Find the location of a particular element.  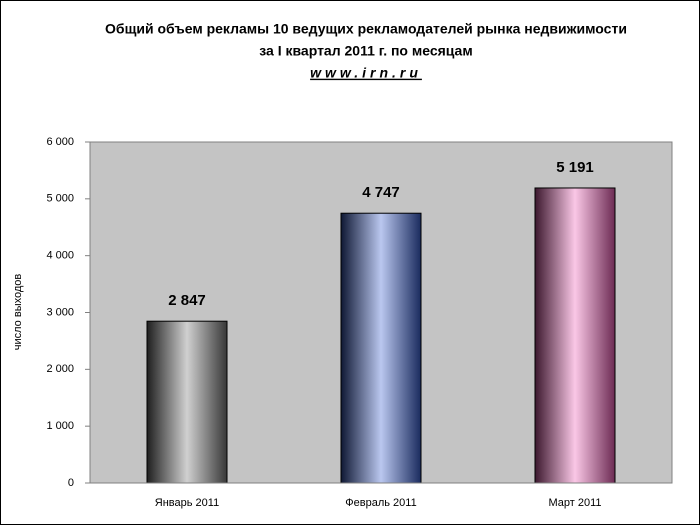

chart-title: за I квартал 2011 г. по месяцам is located at coordinates (365, 51).